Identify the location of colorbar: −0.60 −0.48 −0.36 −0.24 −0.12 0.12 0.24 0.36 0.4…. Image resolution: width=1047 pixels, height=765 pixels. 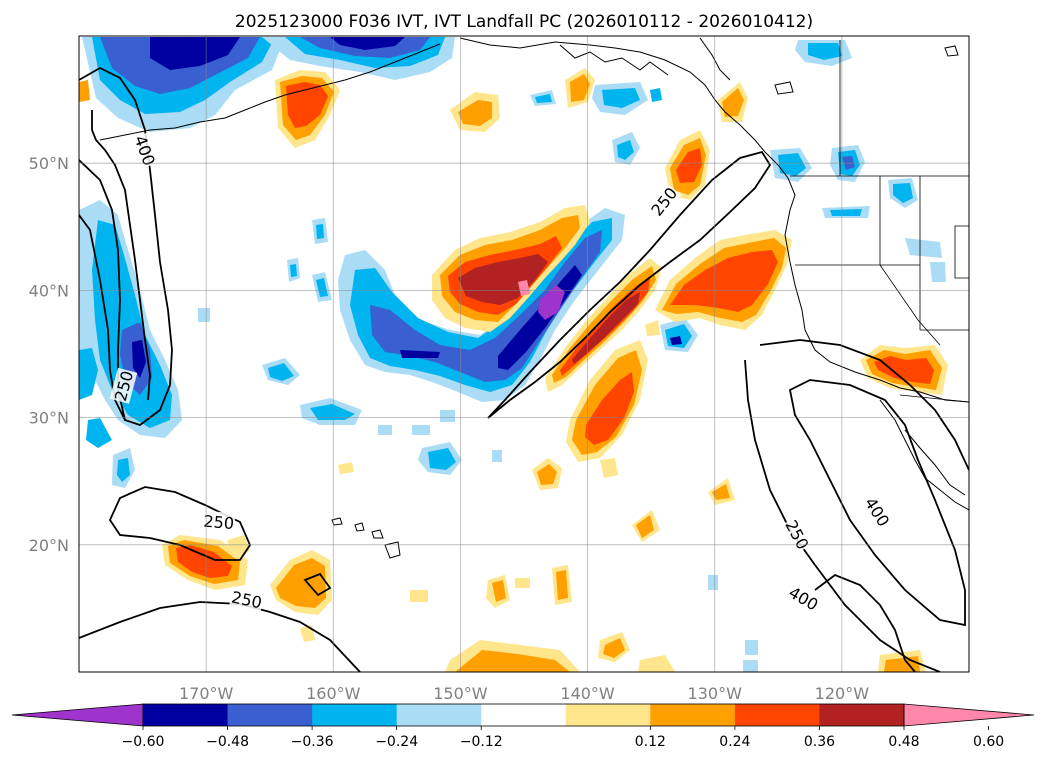
(523, 726).